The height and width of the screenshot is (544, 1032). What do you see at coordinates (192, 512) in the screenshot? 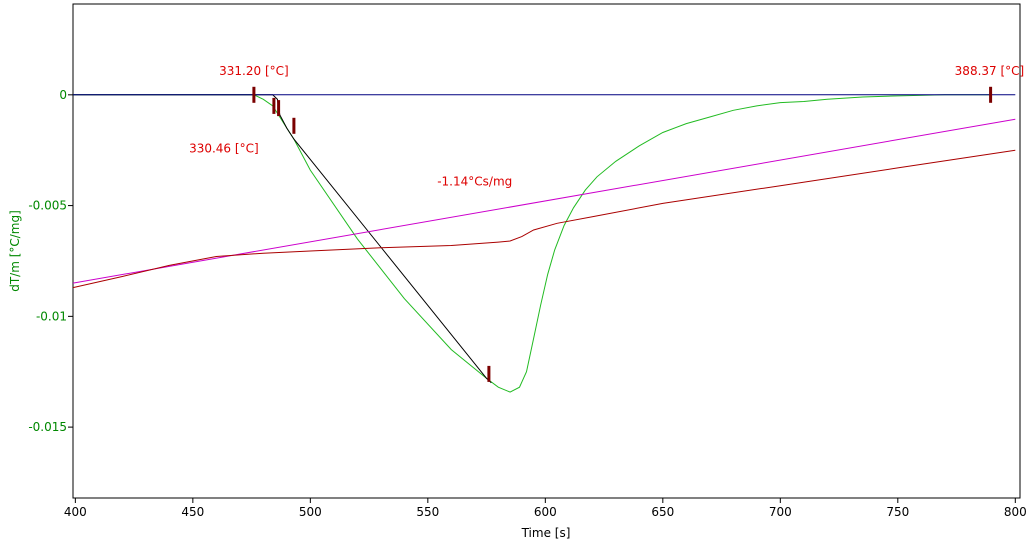
I see `x-tick-label: 450` at bounding box center [192, 512].